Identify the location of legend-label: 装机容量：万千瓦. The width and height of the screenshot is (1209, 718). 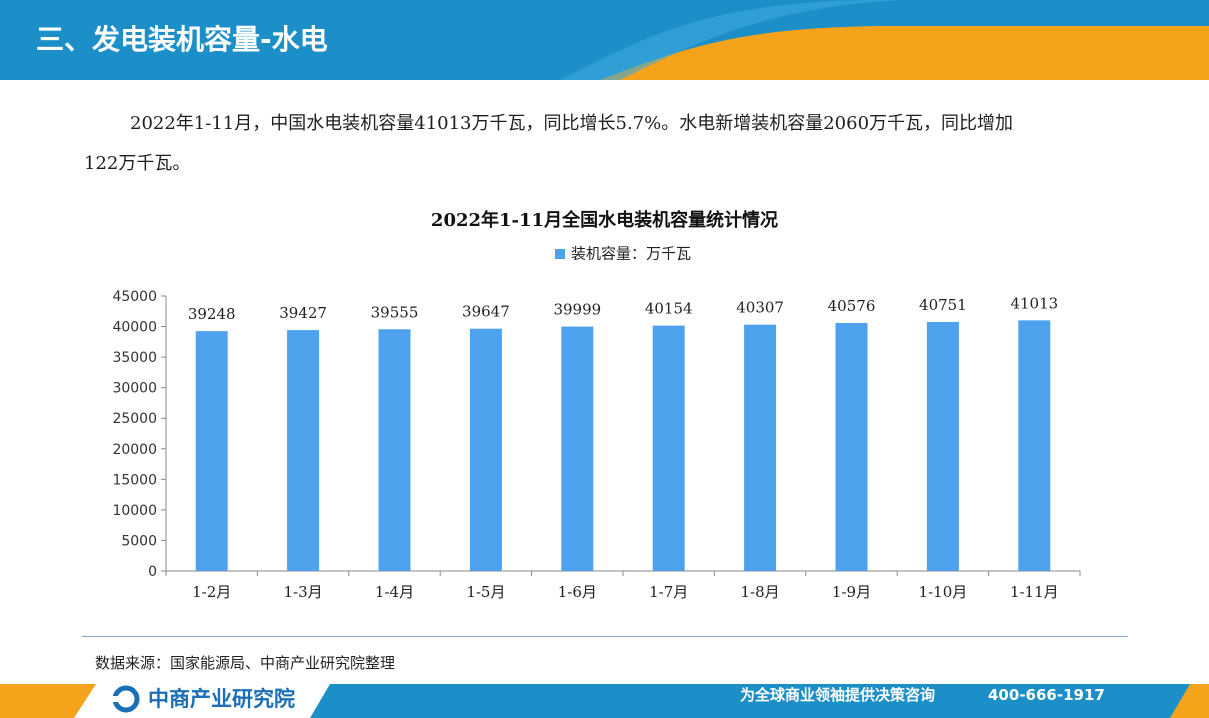
(631, 253).